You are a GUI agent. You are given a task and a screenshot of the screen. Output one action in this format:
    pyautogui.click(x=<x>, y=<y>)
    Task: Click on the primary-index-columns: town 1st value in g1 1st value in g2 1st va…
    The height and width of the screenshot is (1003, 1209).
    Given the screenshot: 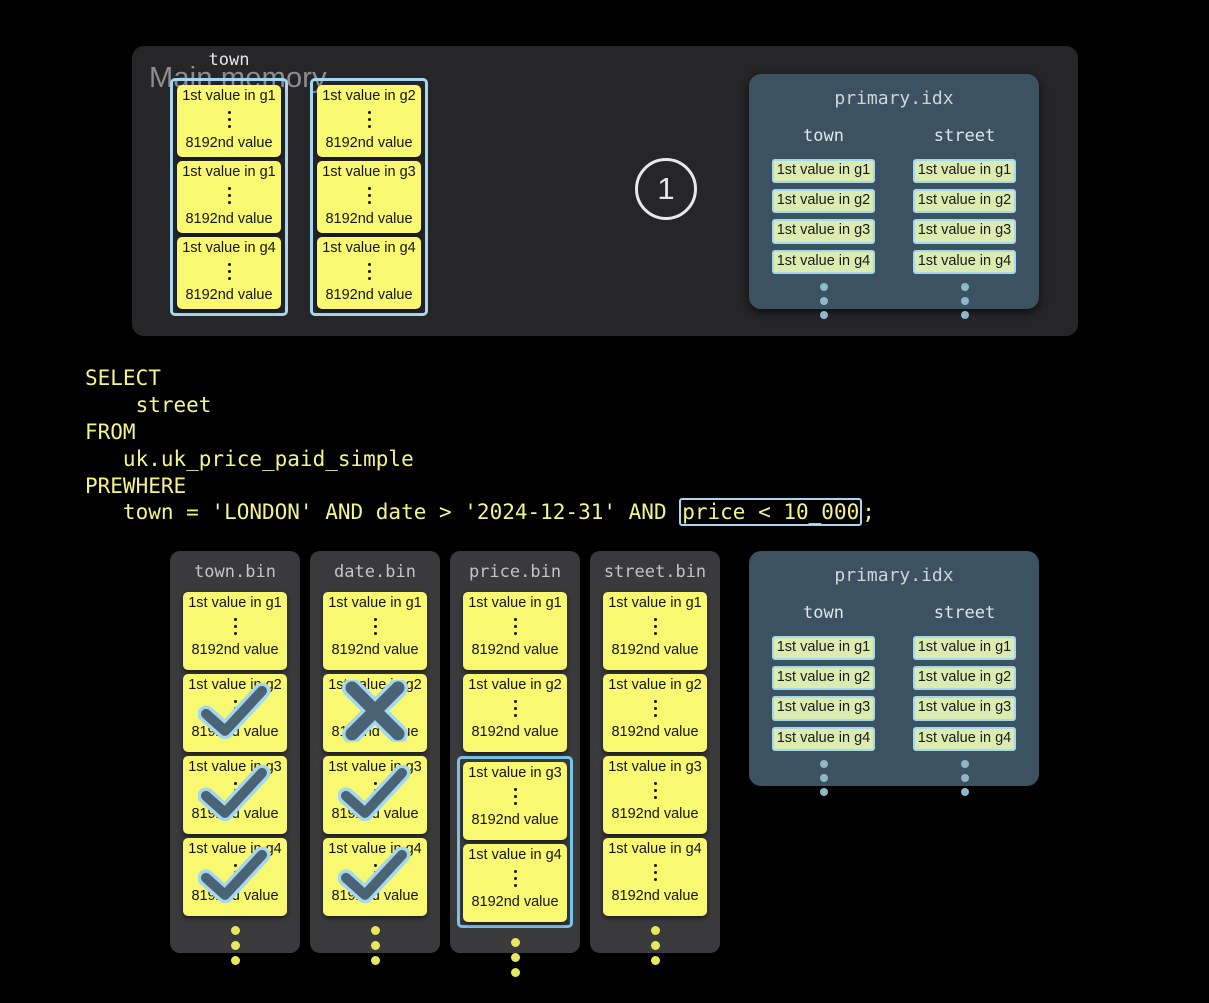 What is the action you would take?
    pyautogui.click(x=894, y=225)
    